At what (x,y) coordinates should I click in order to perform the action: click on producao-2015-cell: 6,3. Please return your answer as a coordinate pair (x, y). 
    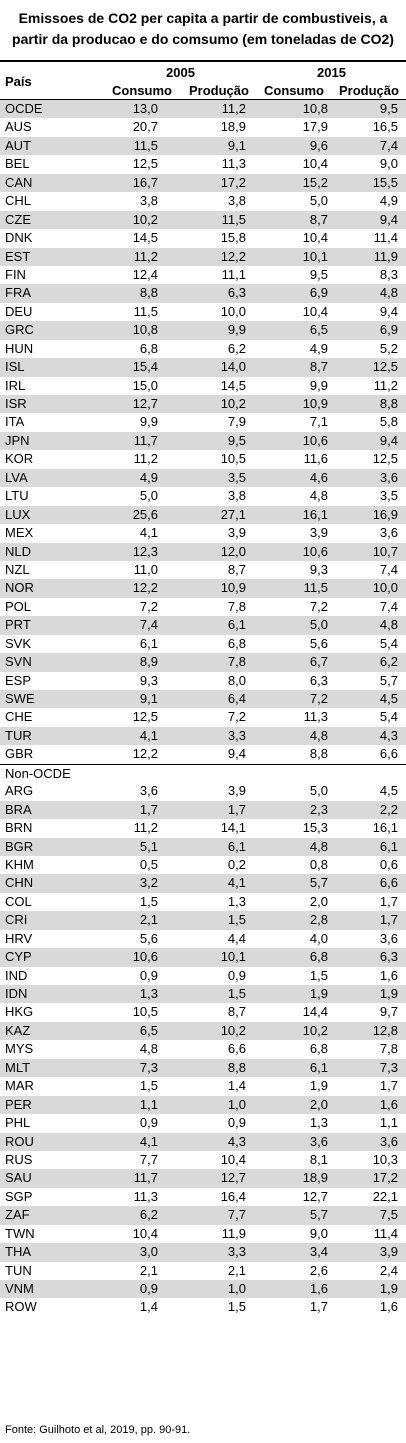
    Looking at the image, I should click on (388, 957).